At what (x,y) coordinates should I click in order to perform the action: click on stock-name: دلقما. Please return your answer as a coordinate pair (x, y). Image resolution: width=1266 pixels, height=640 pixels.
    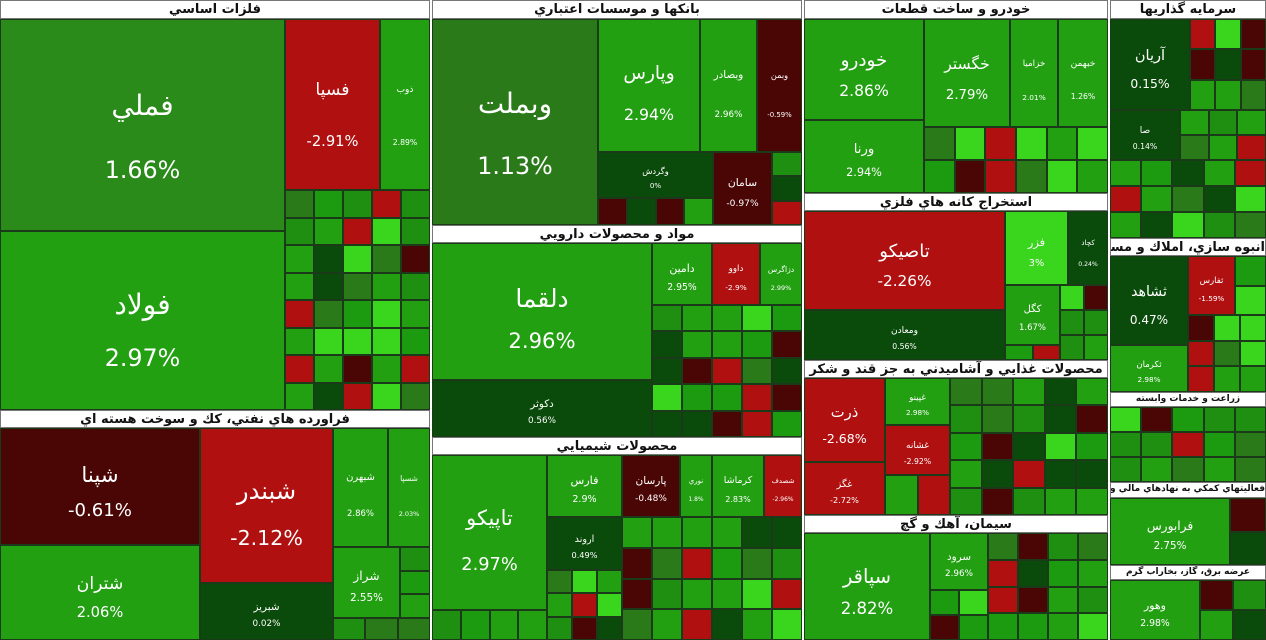
    Looking at the image, I should click on (542, 299).